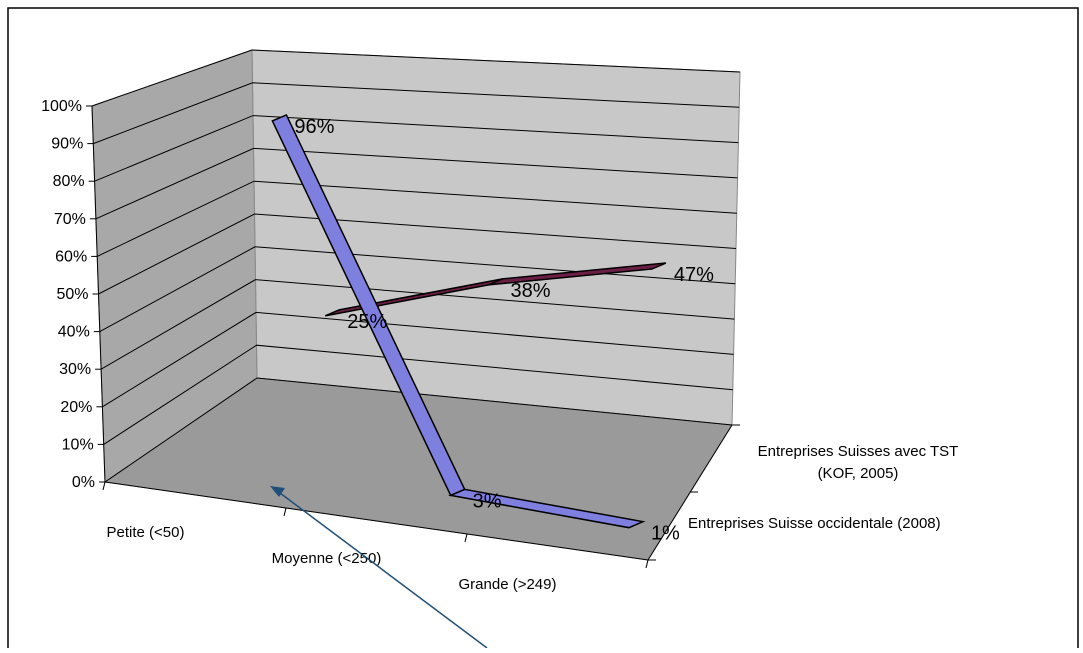  What do you see at coordinates (61, 106) in the screenshot?
I see `y-tick-label: 100%` at bounding box center [61, 106].